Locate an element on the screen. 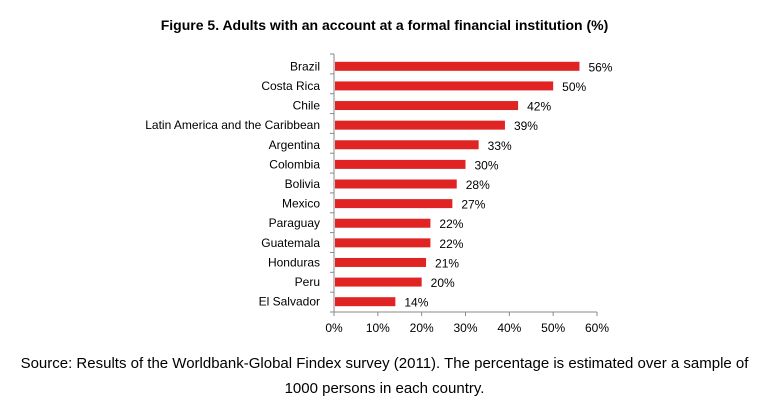  data-label: 21% is located at coordinates (447, 263).